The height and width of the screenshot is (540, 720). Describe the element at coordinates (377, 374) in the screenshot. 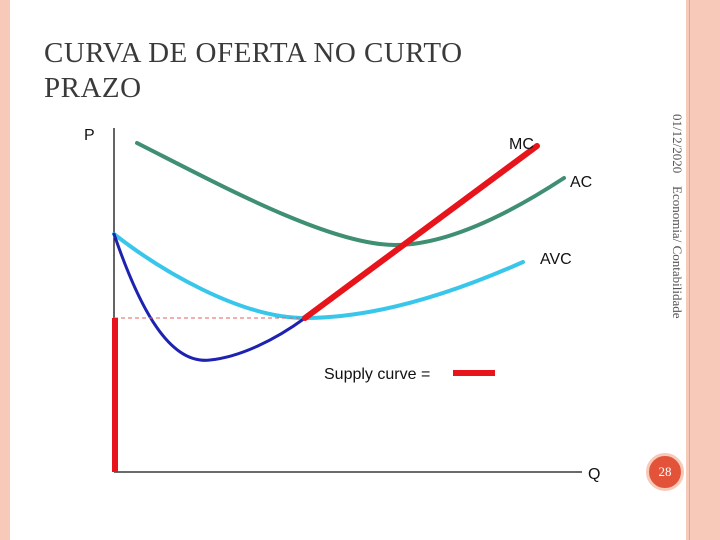

I see `supply-legend-label: Supply curve =` at that location.